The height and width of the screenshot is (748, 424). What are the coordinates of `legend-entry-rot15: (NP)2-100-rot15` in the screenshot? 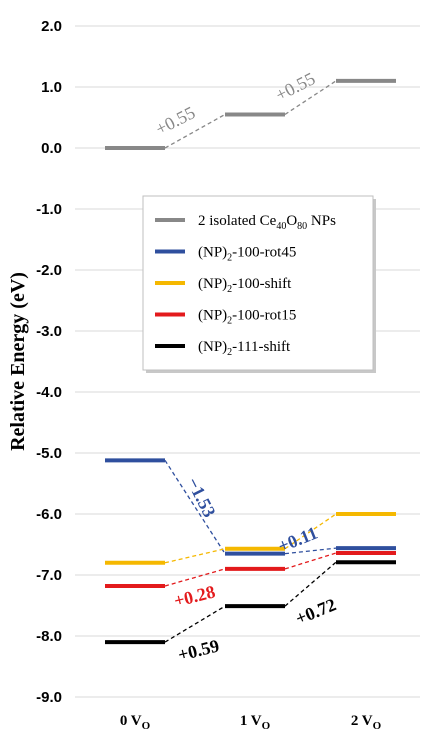 It's located at (247, 317).